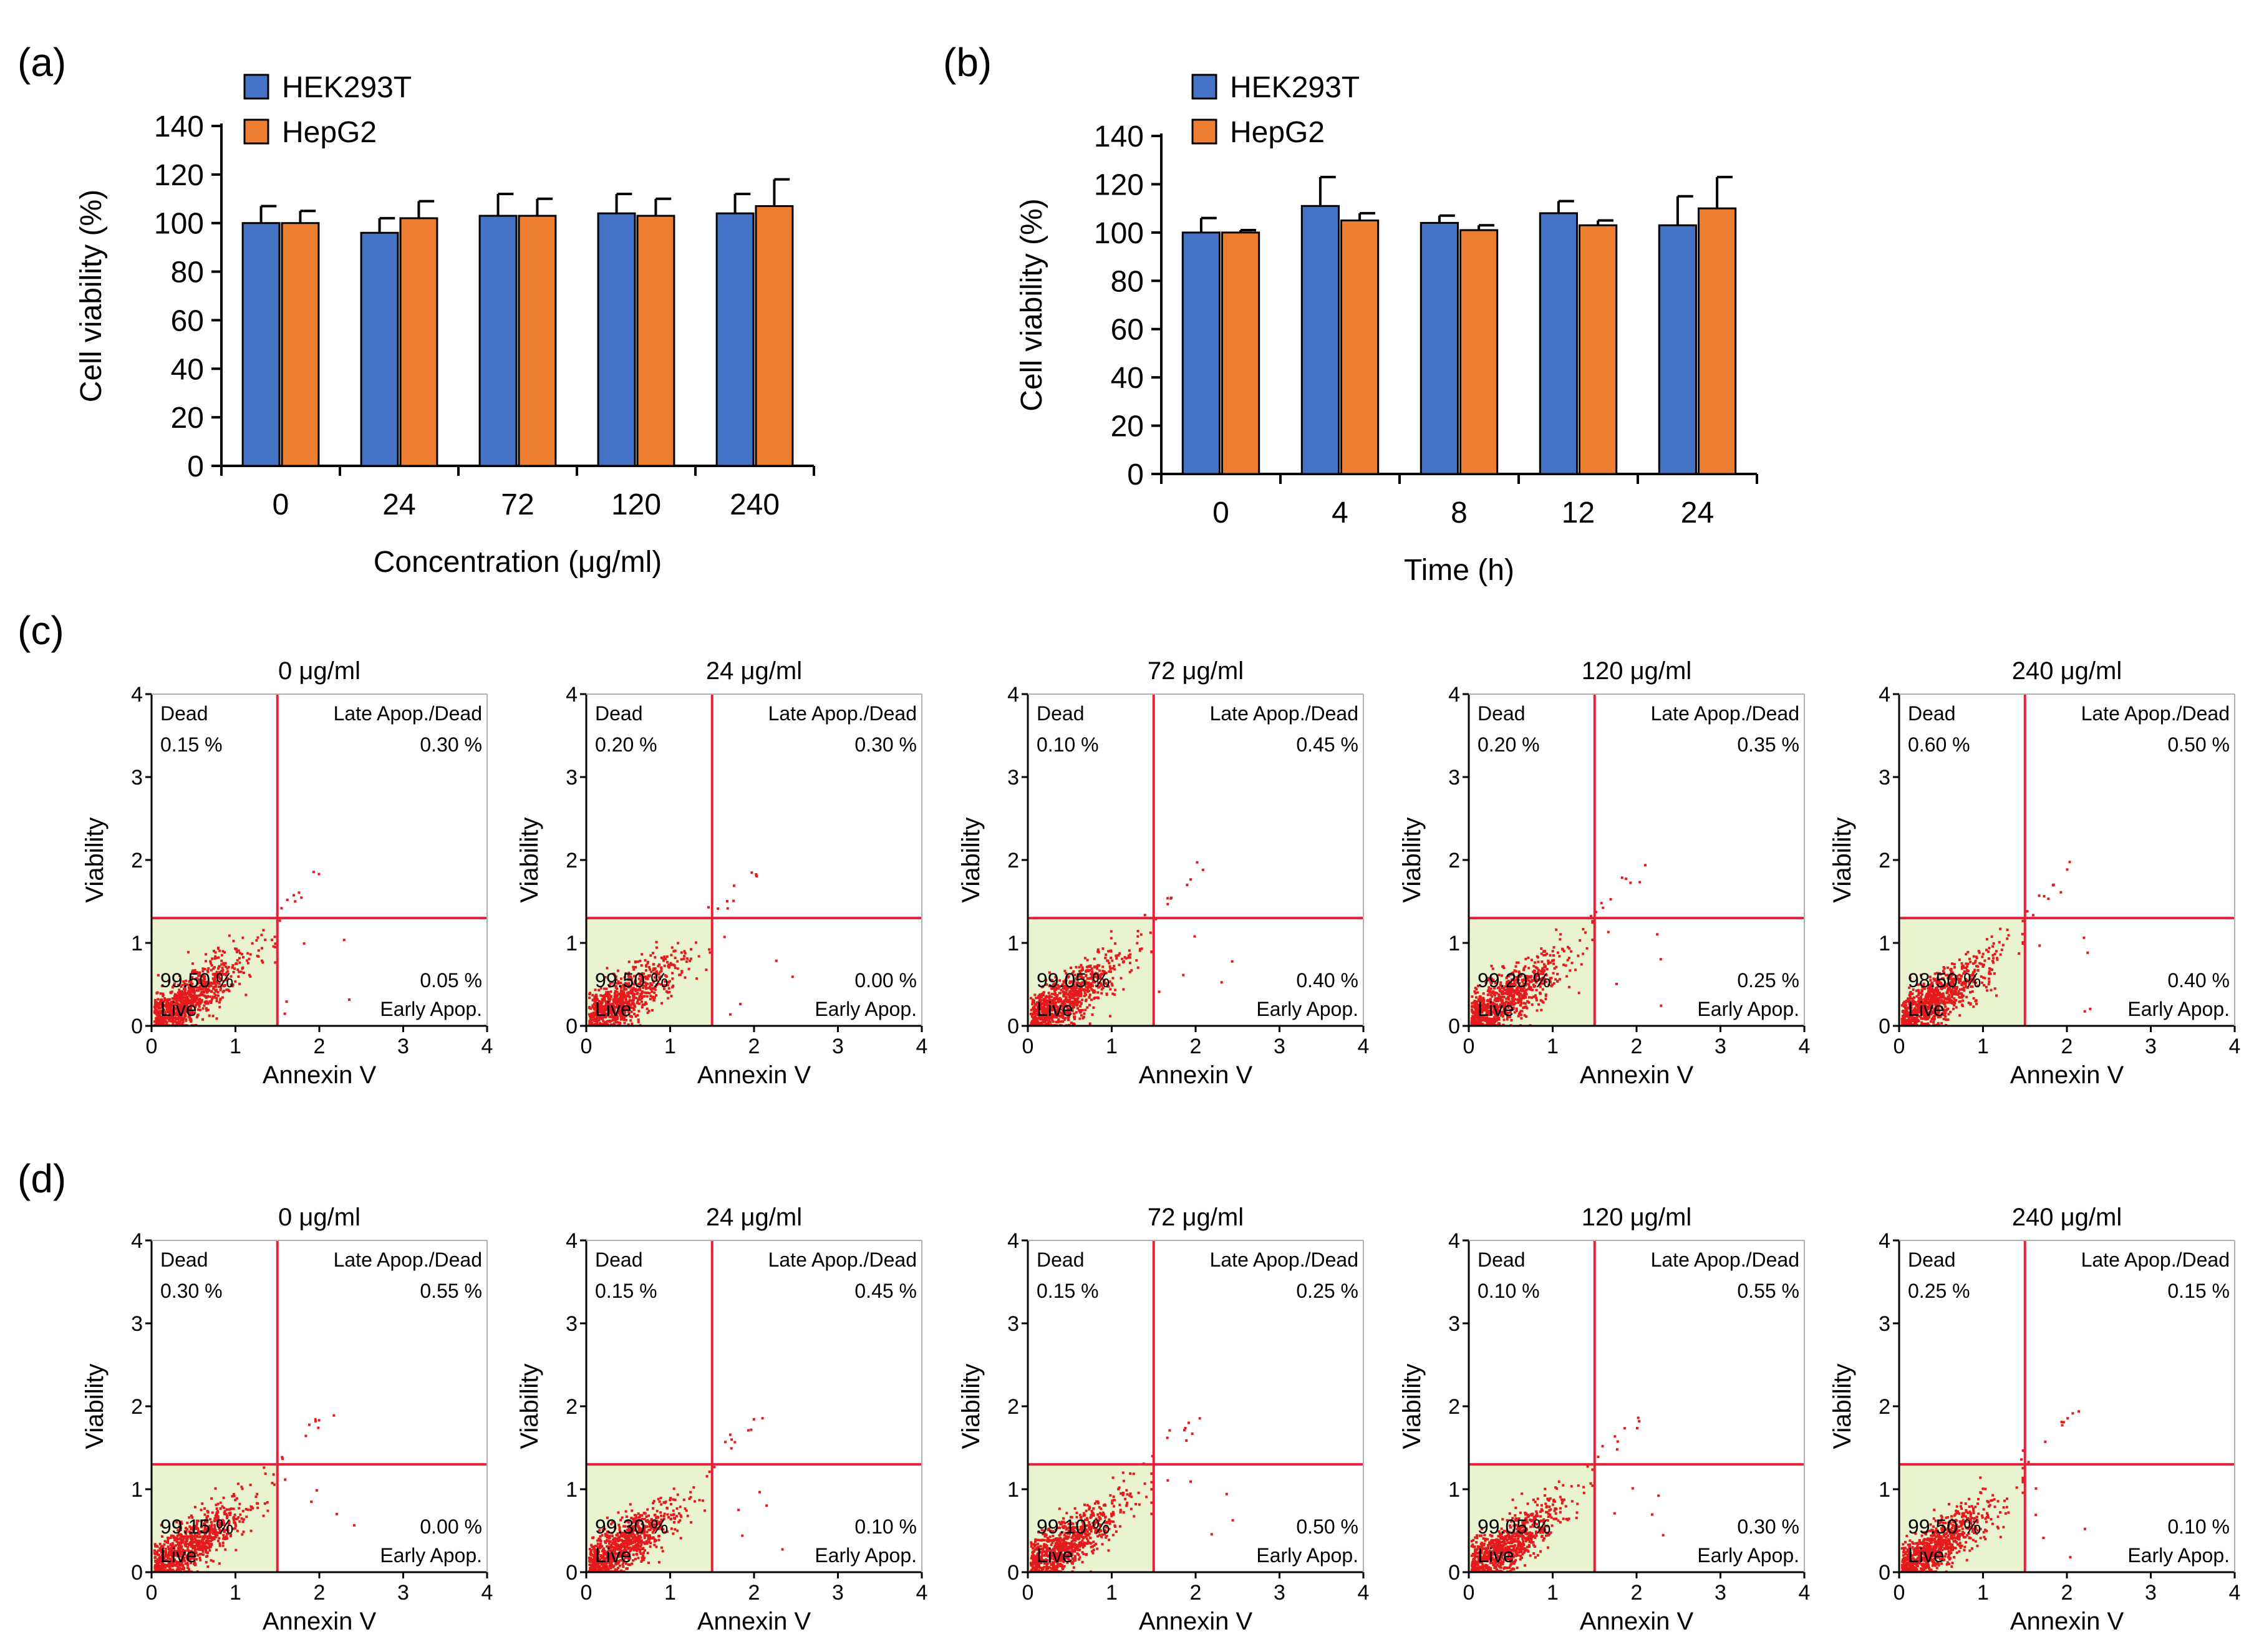  Describe the element at coordinates (843, 713) in the screenshot. I see `quadrant-label-late: Late Apop./Dead` at that location.